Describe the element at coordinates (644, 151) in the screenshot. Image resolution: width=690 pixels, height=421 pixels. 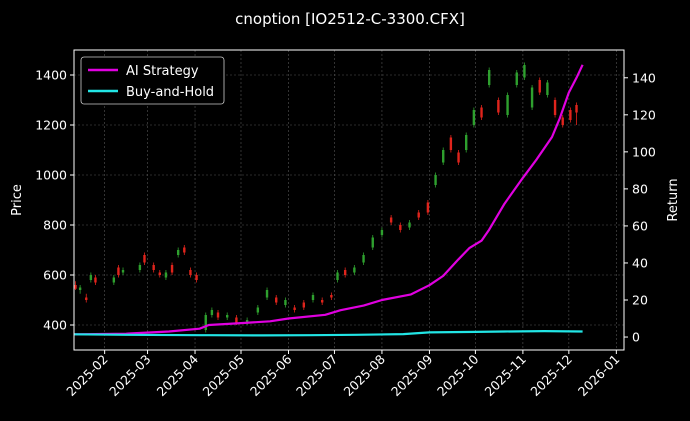
I see `y-tick-right-label: 100` at that location.